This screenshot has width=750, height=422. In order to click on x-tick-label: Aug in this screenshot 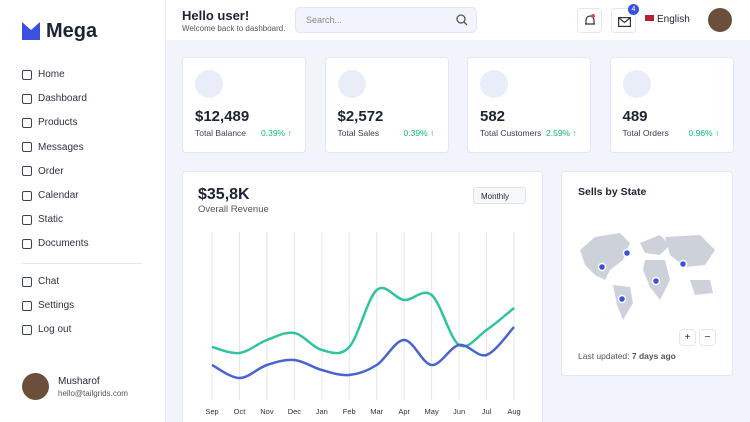, I will do `click(513, 411)`.